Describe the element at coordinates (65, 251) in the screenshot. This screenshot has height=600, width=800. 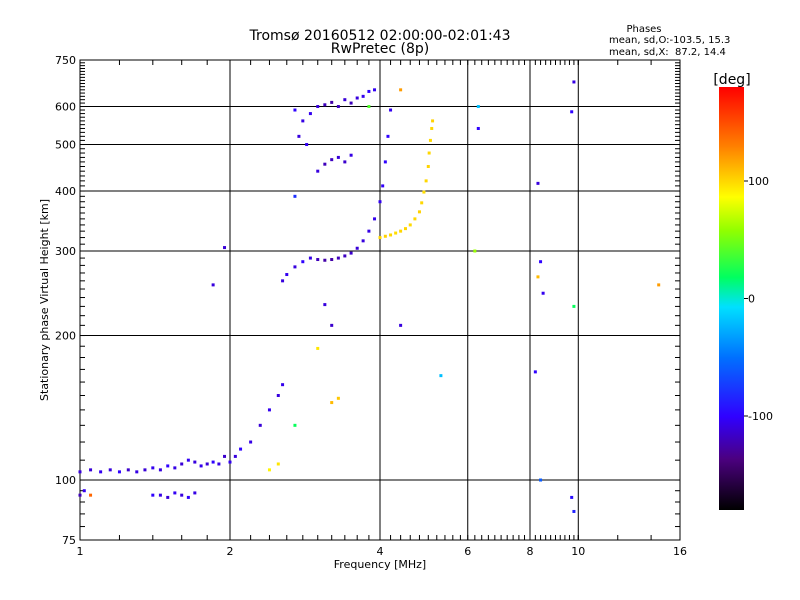
I see `y-tick-label: 300` at that location.